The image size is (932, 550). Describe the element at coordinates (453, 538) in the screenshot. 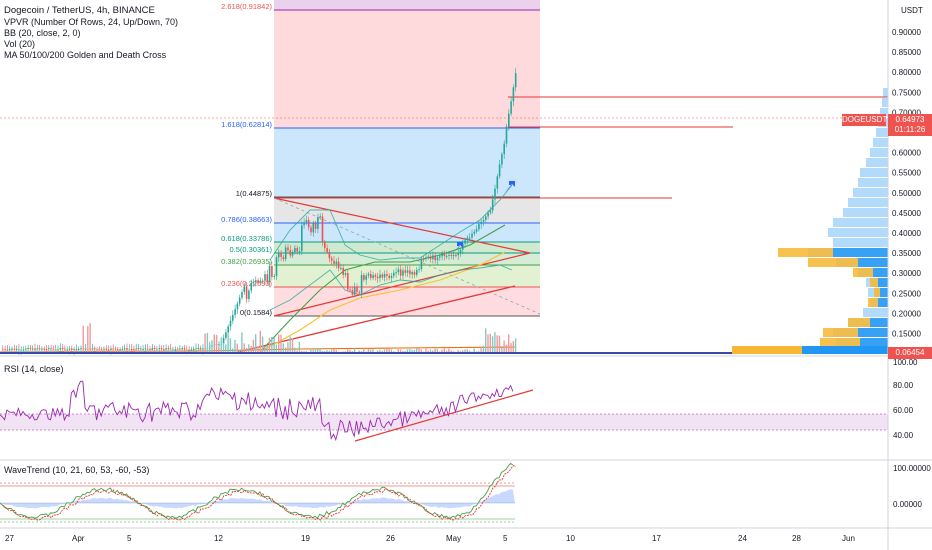

I see `time-tick-label: May` at that location.